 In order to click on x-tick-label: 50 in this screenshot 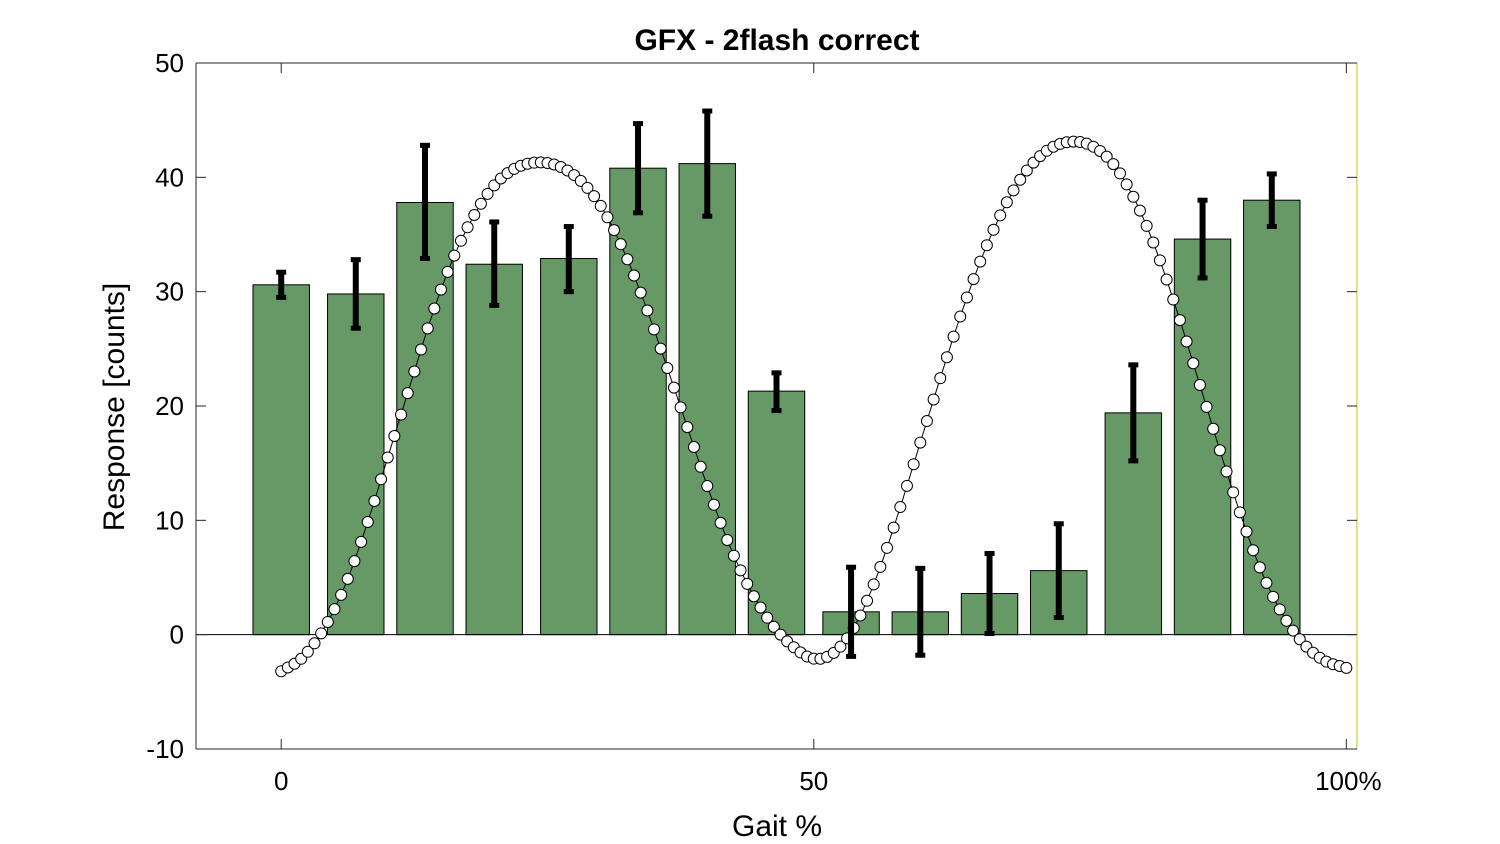, I will do `click(813, 781)`.